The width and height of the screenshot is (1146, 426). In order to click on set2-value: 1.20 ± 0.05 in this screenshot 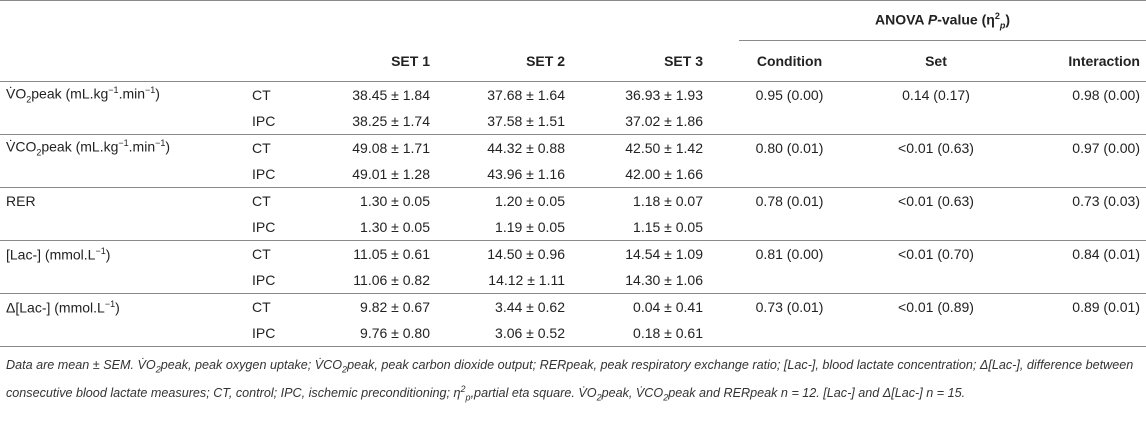, I will do `click(507, 200)`.